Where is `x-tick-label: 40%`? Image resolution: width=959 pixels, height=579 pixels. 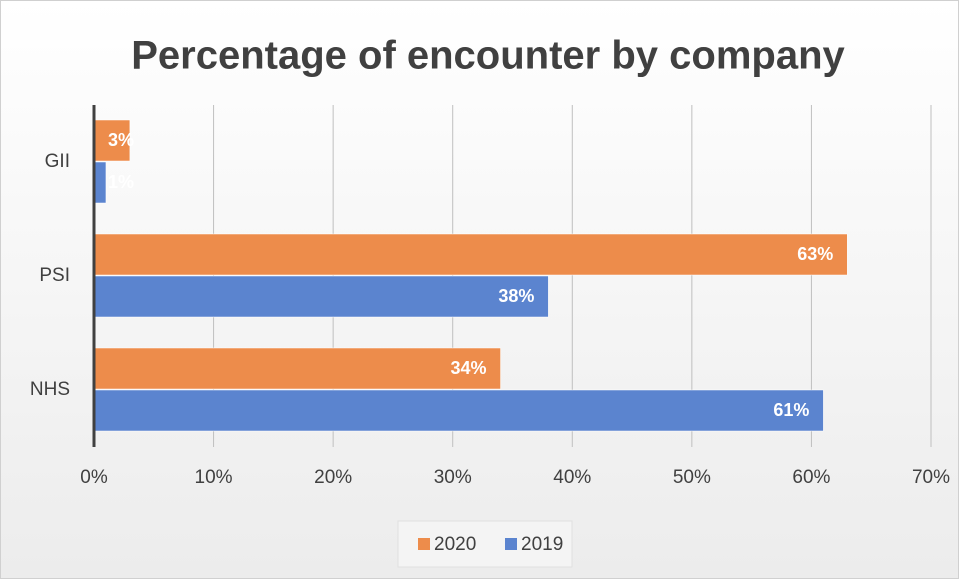
x-tick-label: 40% is located at coordinates (572, 477).